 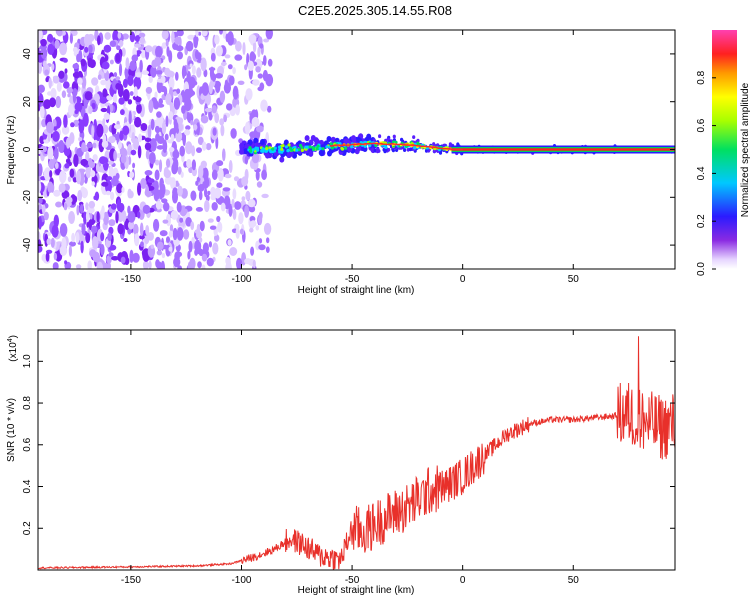 What do you see at coordinates (375, 10) in the screenshot?
I see `chart-title: C2E5.2025.305.14.55.R08` at bounding box center [375, 10].